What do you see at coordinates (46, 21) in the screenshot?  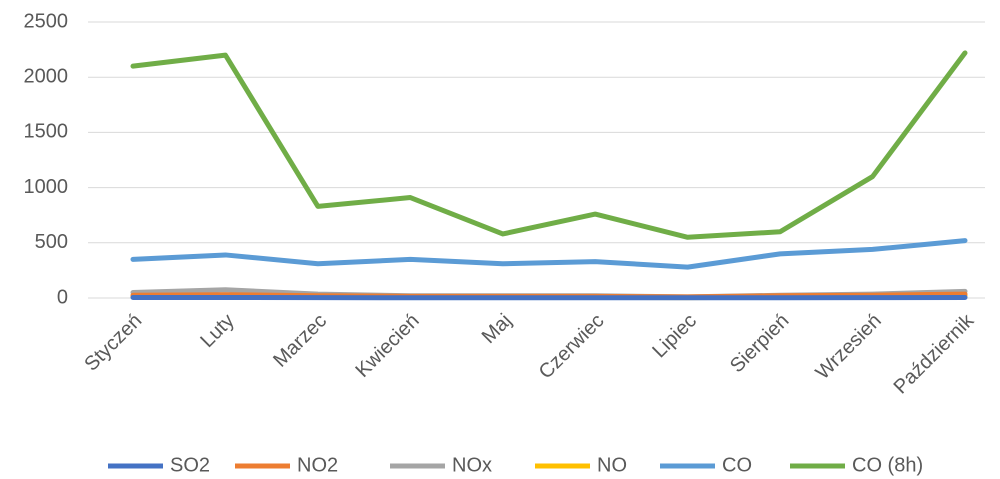 I see `y-tick-label: 2500` at bounding box center [46, 21].